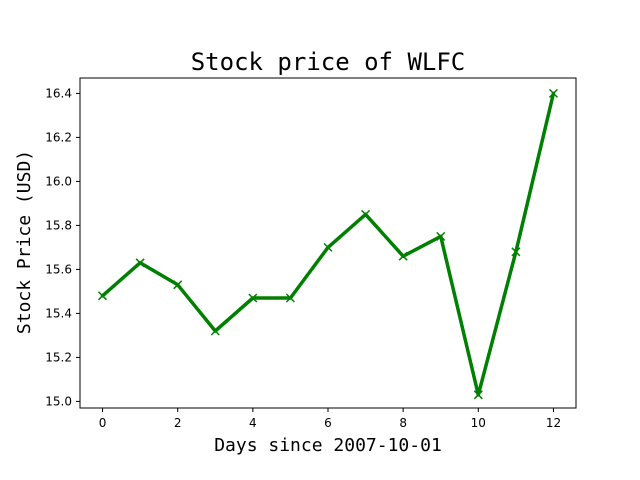 The height and width of the screenshot is (480, 640). I want to click on x-tick-label: 2, so click(178, 423).